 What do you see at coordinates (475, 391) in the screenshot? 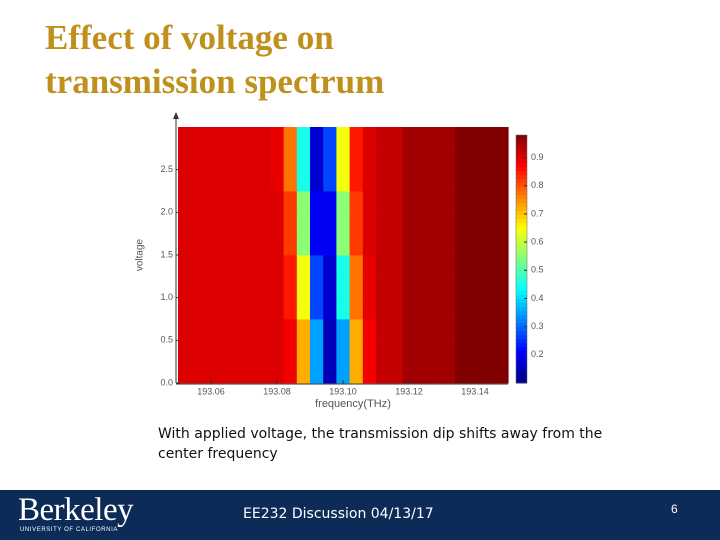
I see `x-tick-label: 193.14` at bounding box center [475, 391].